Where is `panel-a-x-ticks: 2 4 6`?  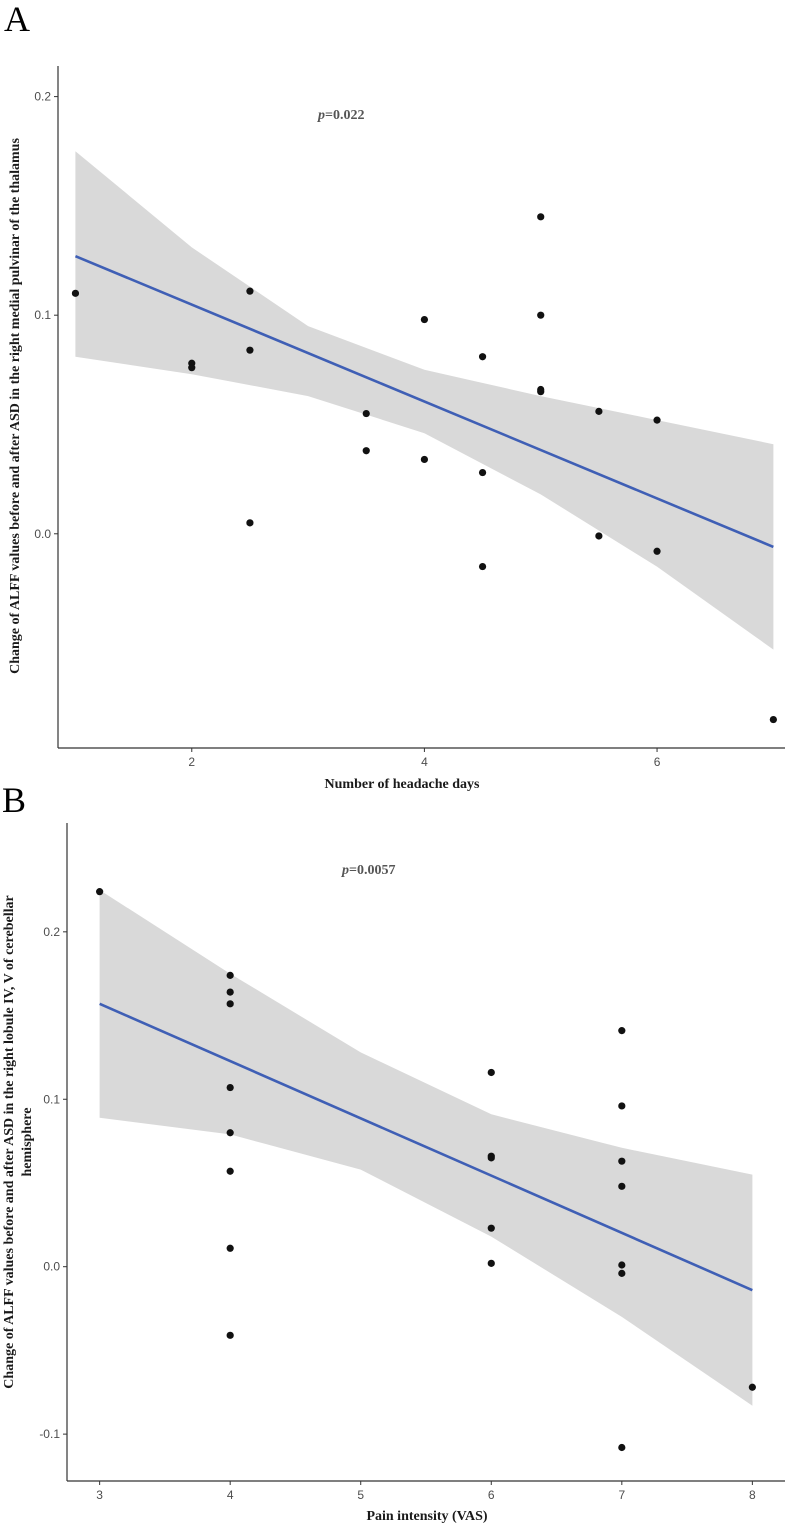 panel-a-x-ticks: 2 4 6 is located at coordinates (424, 758).